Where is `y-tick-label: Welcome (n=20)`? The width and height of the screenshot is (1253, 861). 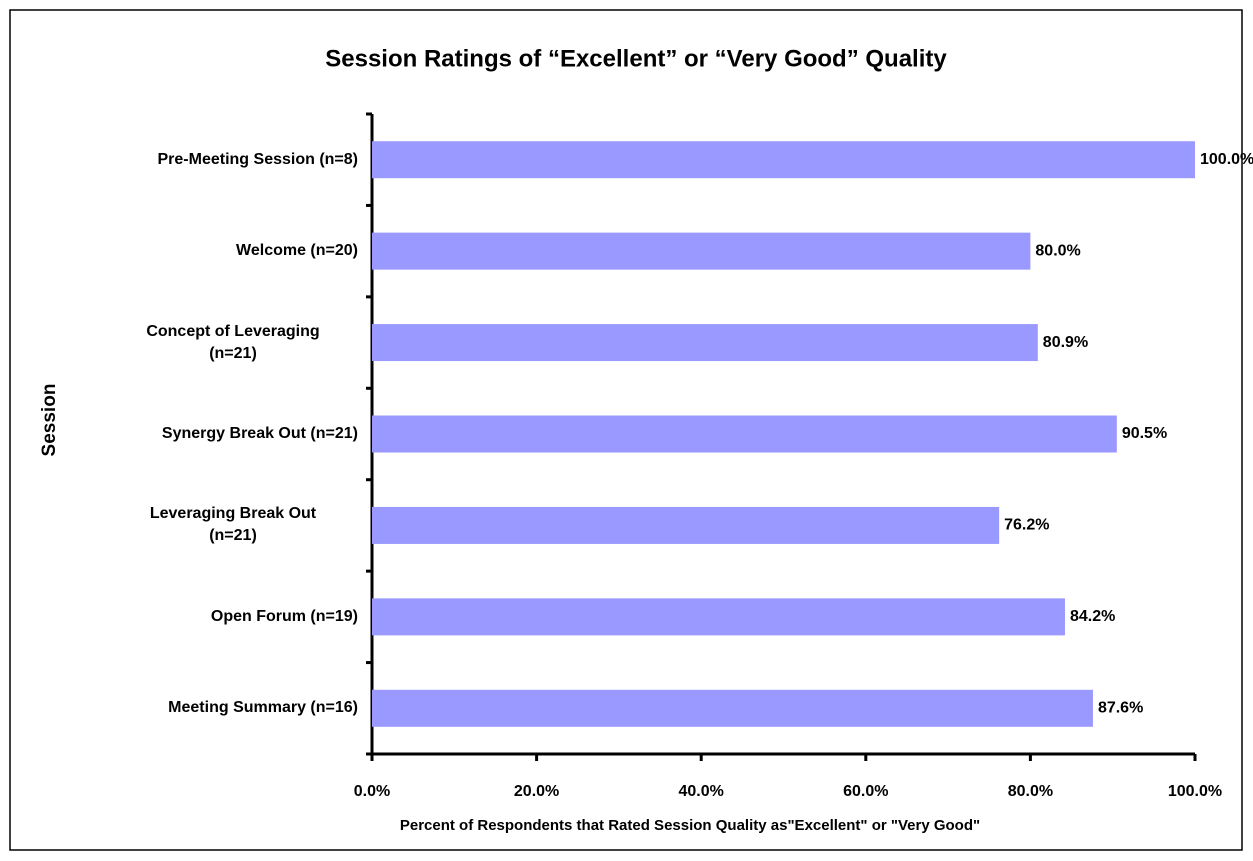 y-tick-label: Welcome (n=20) is located at coordinates (297, 251).